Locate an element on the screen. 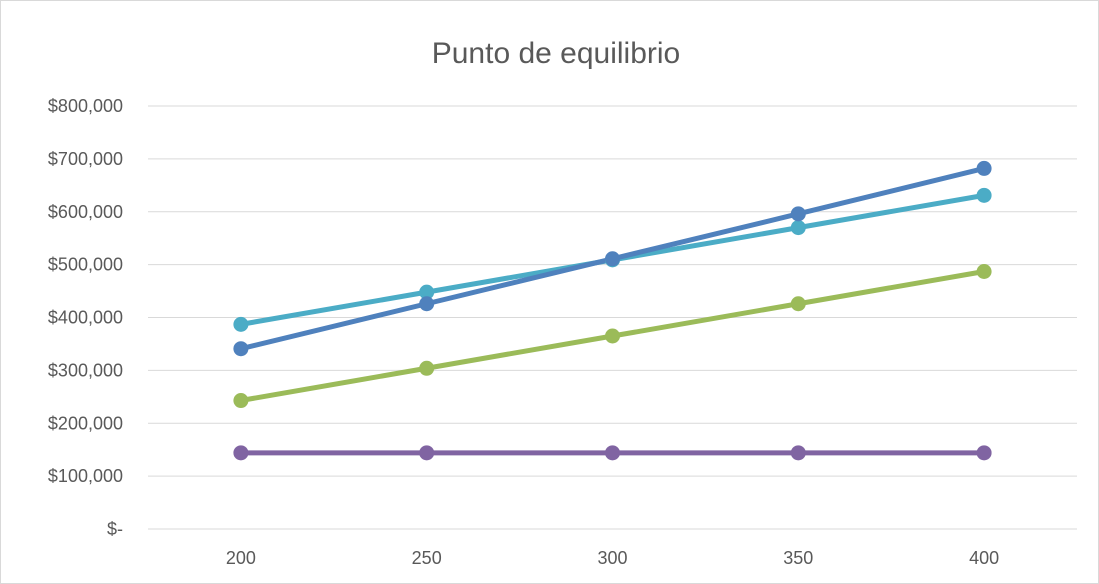 This screenshot has height=584, width=1099. y-tick-label: $500,000 is located at coordinates (85, 265).